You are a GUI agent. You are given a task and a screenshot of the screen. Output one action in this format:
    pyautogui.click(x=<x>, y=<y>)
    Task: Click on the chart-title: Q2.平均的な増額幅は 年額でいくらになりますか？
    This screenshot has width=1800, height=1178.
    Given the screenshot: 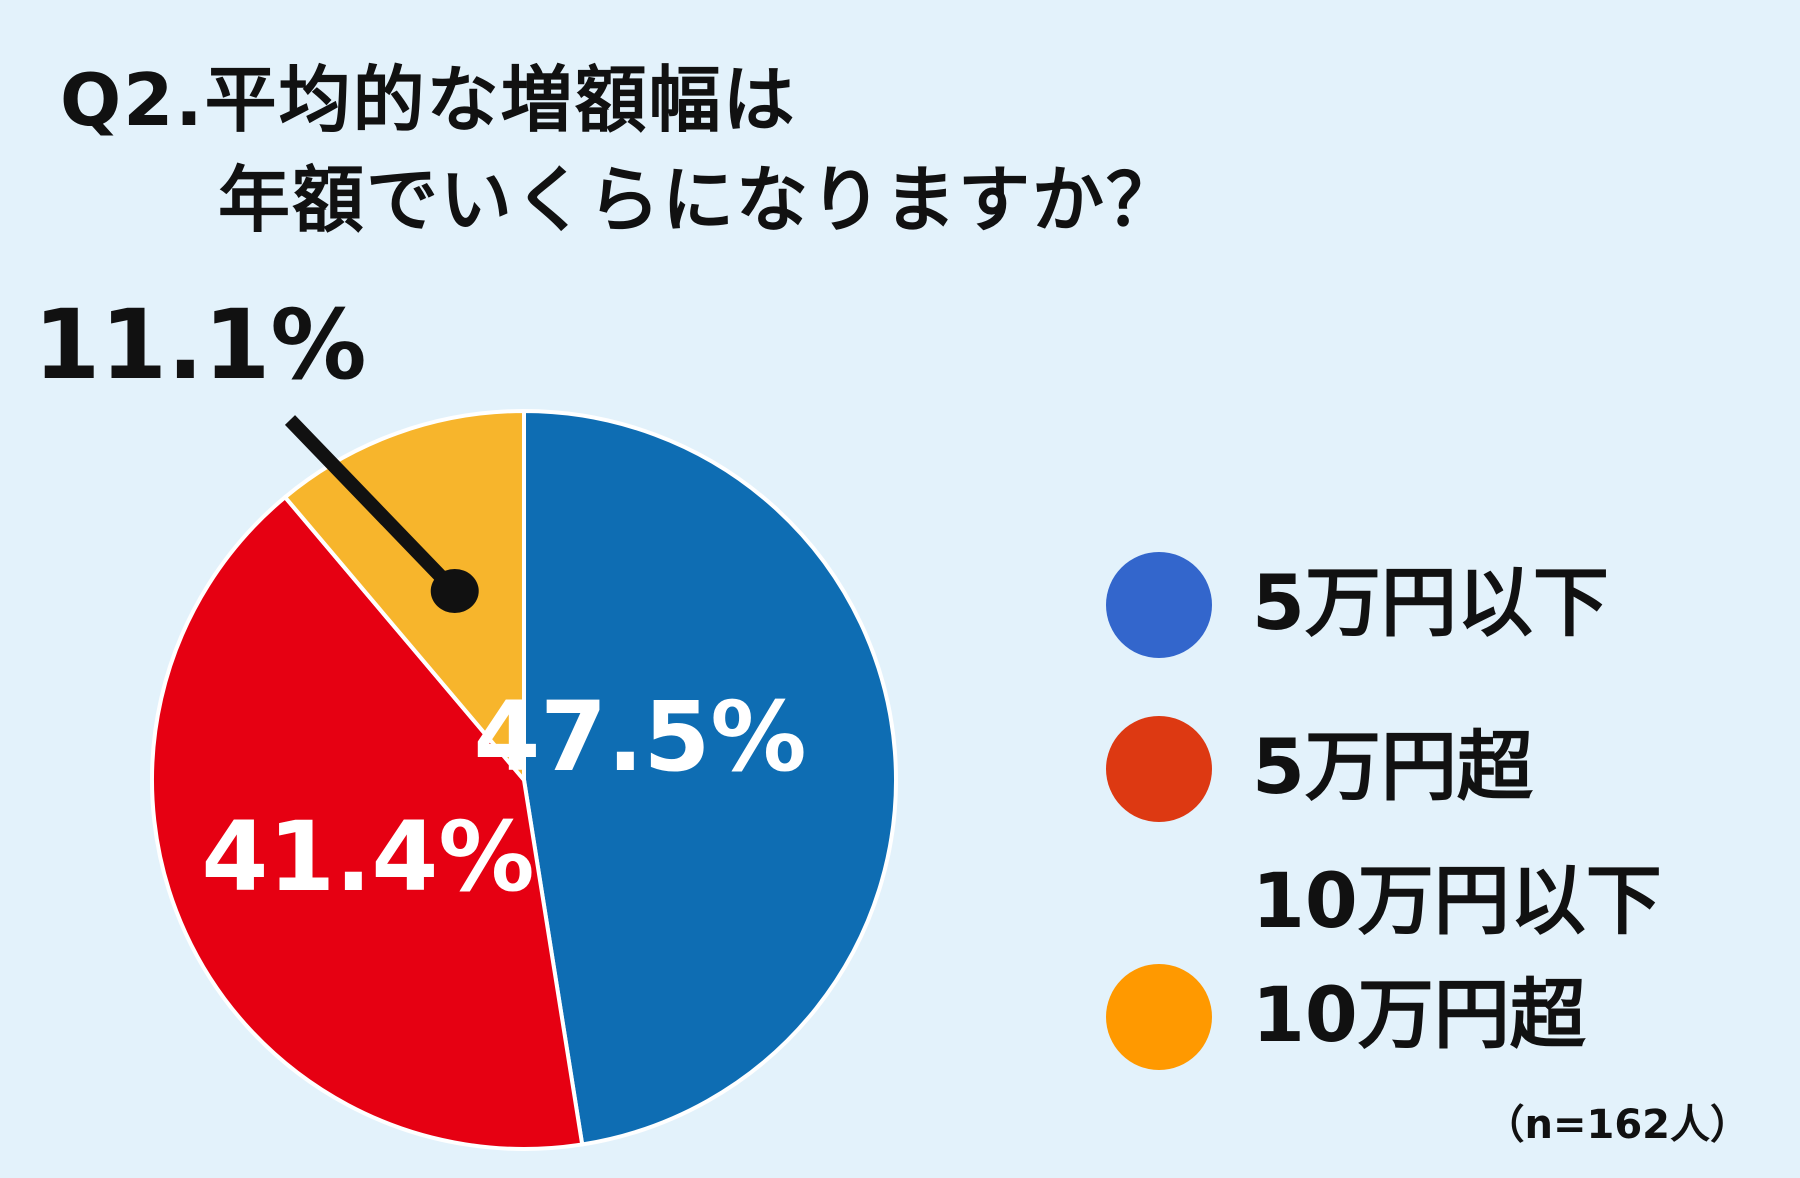 What is the action you would take?
    pyautogui.click(x=620, y=150)
    